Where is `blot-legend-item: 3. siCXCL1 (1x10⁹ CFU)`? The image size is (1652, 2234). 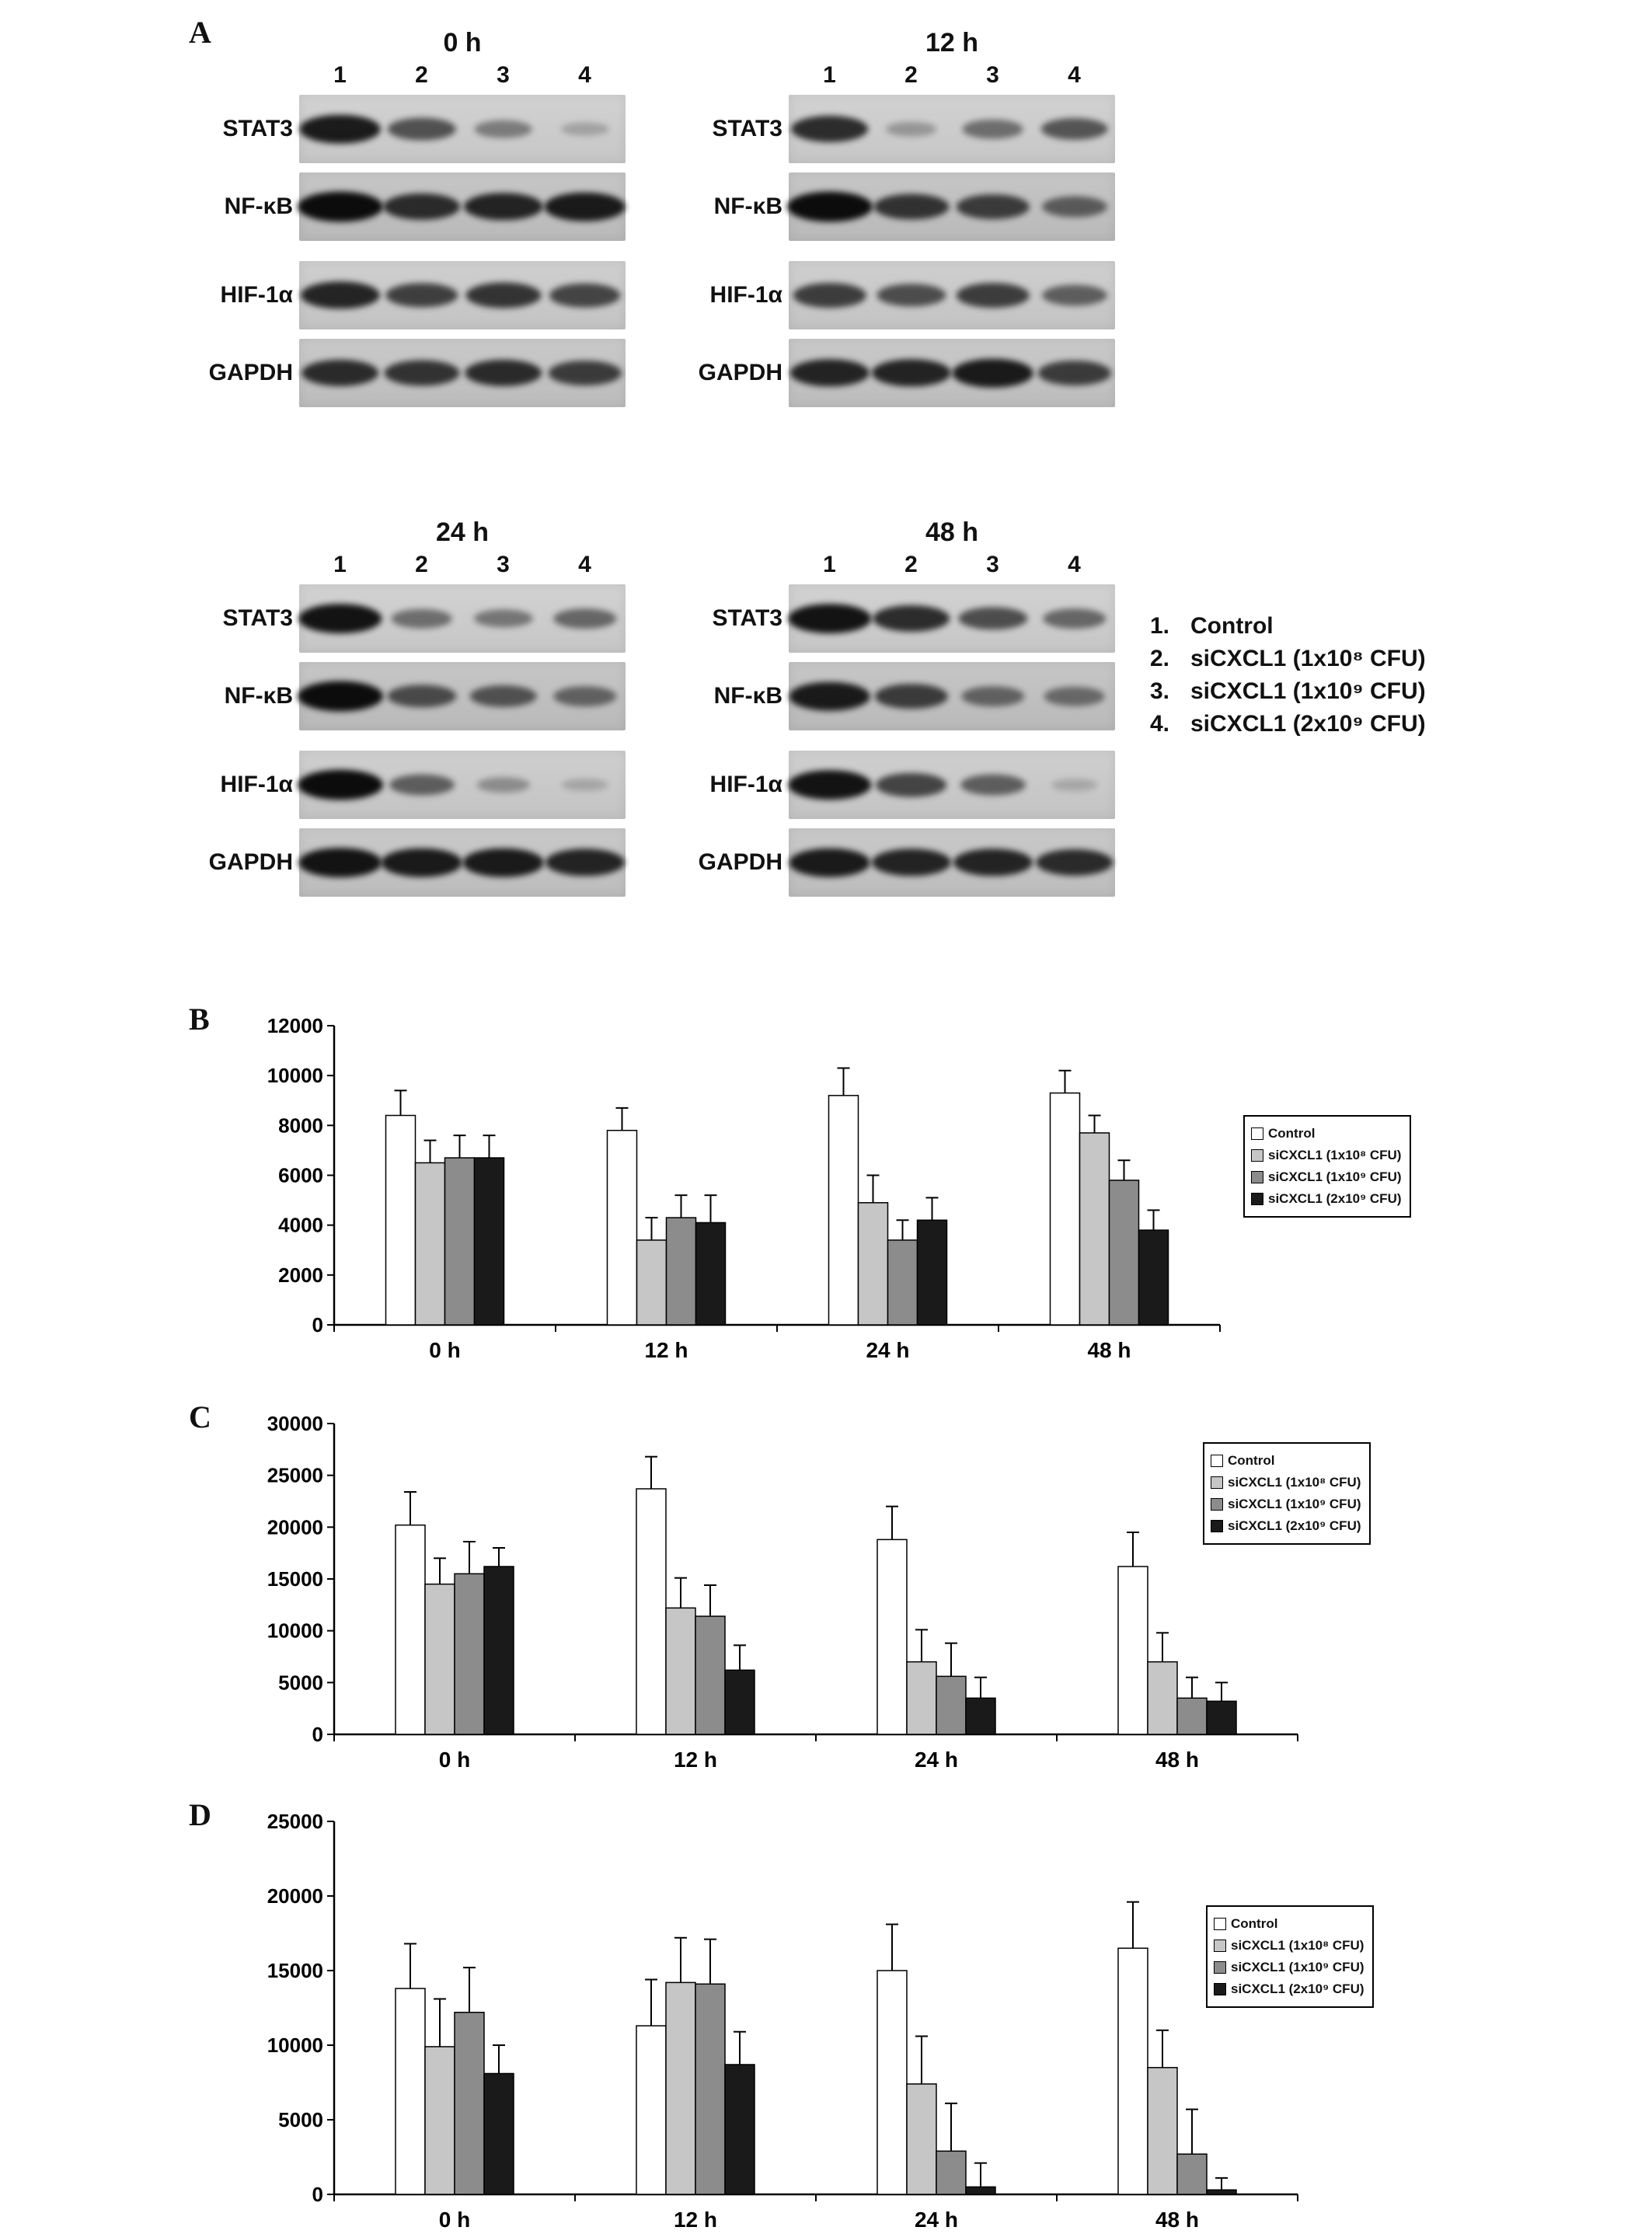 blot-legend-item: 3. siCXCL1 (1x10⁹ CFU) is located at coordinates (1288, 691).